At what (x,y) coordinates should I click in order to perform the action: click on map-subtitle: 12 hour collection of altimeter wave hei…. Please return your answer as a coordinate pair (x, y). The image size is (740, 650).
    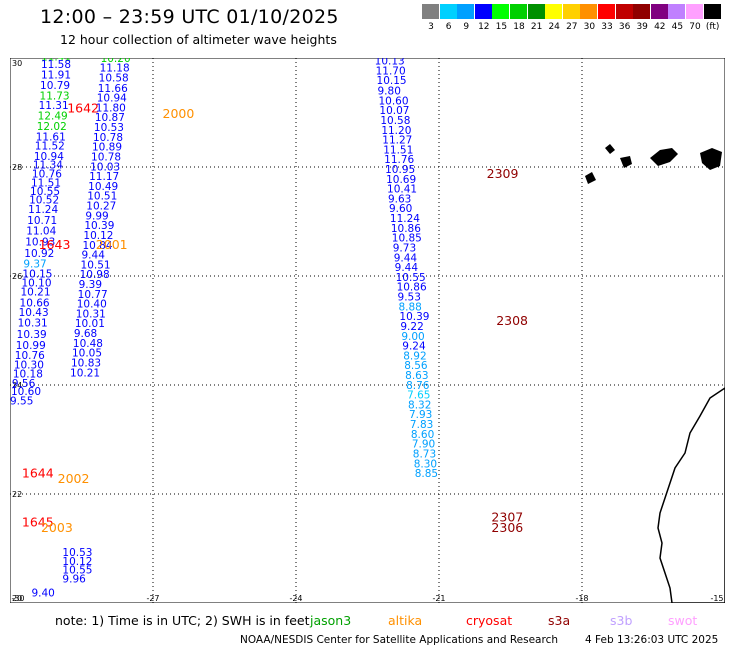
    Looking at the image, I should click on (198, 39).